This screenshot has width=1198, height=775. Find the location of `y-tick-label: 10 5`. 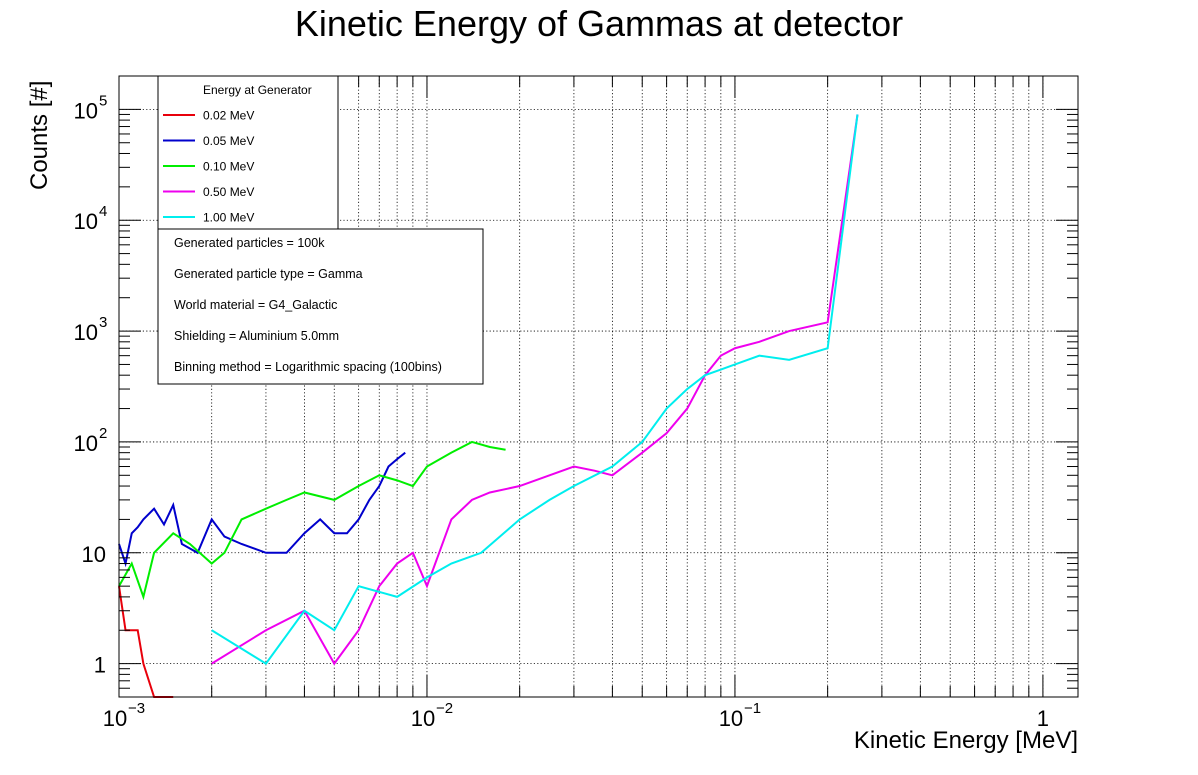

y-tick-label: 10 5 is located at coordinates (91, 107).